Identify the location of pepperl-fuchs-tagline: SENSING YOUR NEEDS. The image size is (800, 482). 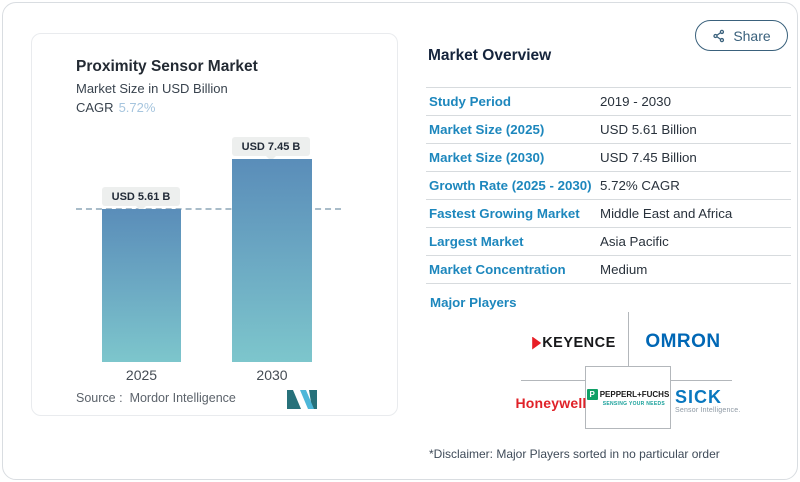
(633, 403).